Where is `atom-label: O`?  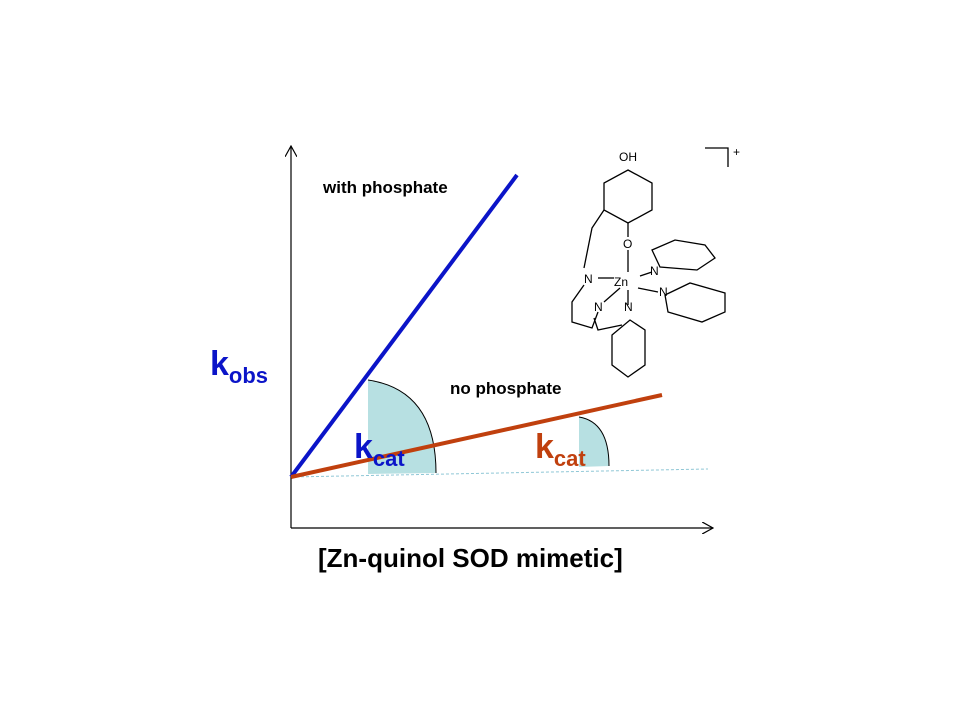
atom-label: O is located at coordinates (627, 244).